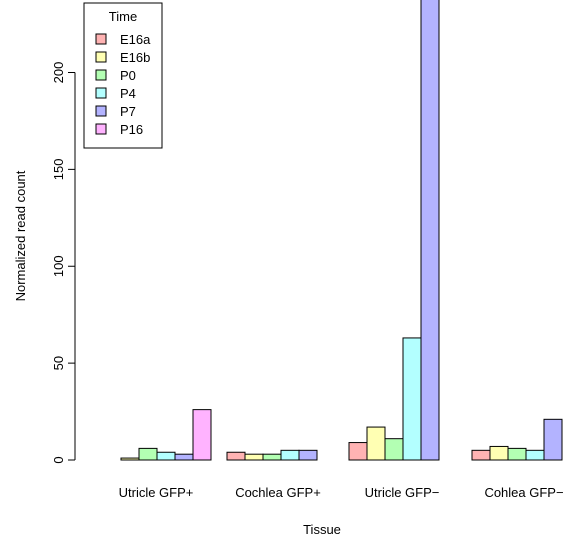  What do you see at coordinates (123, 16) in the screenshot?
I see `legend-title: Time` at bounding box center [123, 16].